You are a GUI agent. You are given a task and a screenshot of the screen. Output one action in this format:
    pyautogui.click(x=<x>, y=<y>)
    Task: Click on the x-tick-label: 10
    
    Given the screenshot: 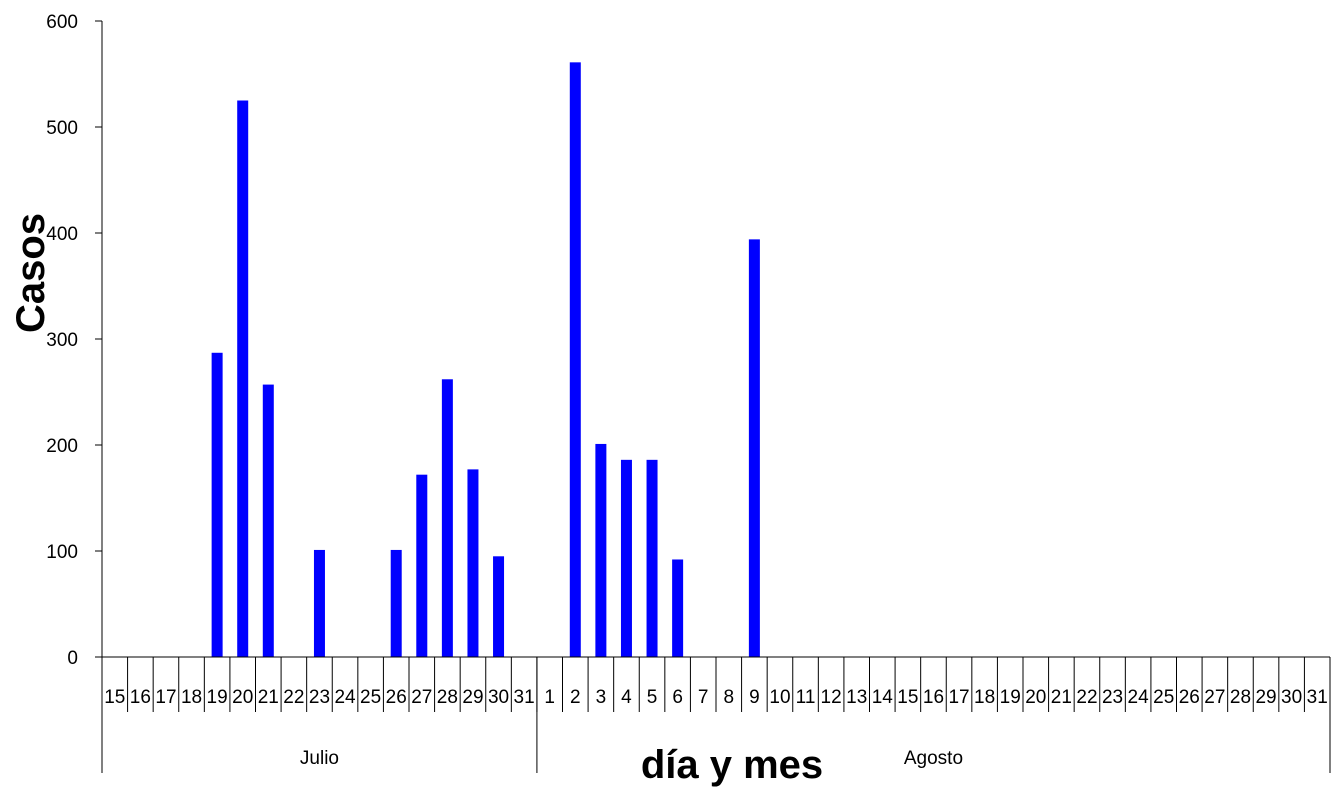 What is the action you would take?
    pyautogui.click(x=779, y=697)
    